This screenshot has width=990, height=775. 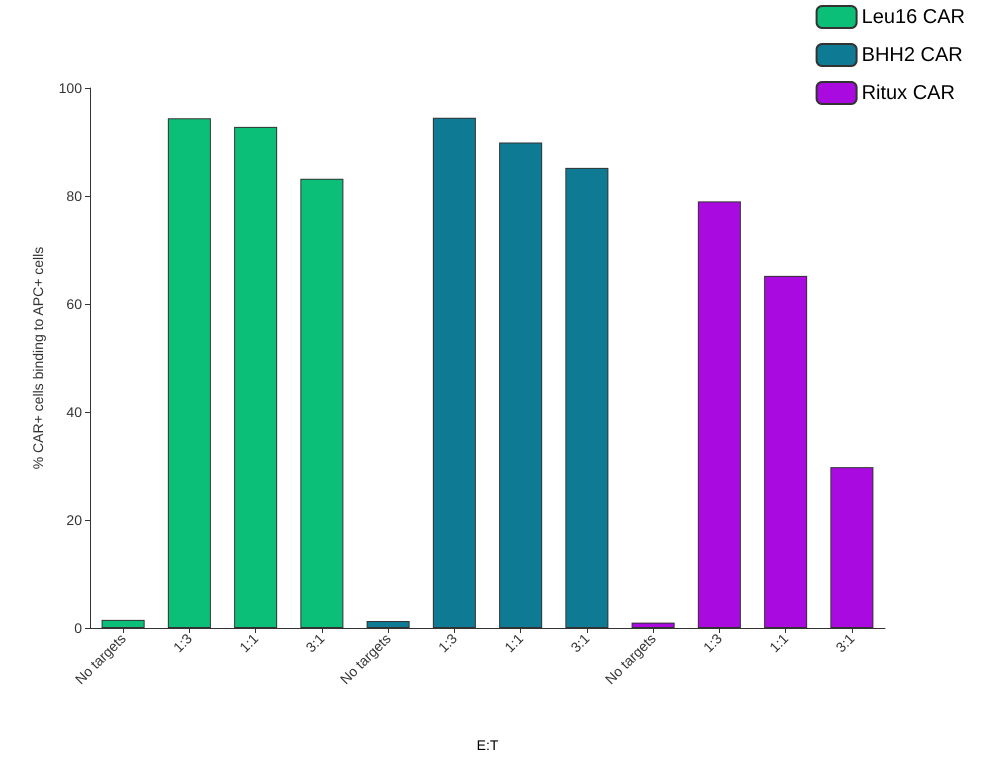 I want to click on legend-label: Ritux CAR, so click(x=908, y=93).